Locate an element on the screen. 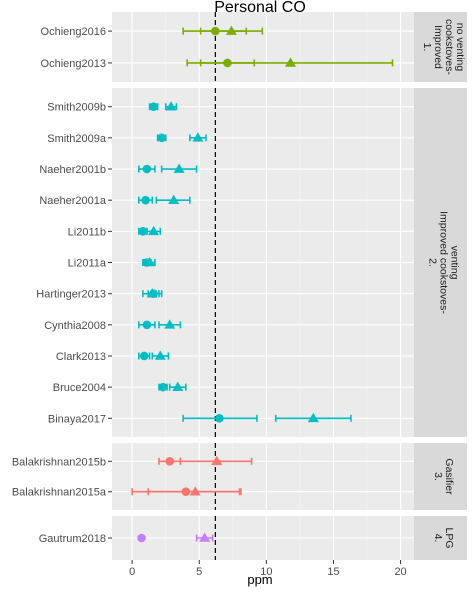  facet-strip-label: 2. is located at coordinates (433, 262).